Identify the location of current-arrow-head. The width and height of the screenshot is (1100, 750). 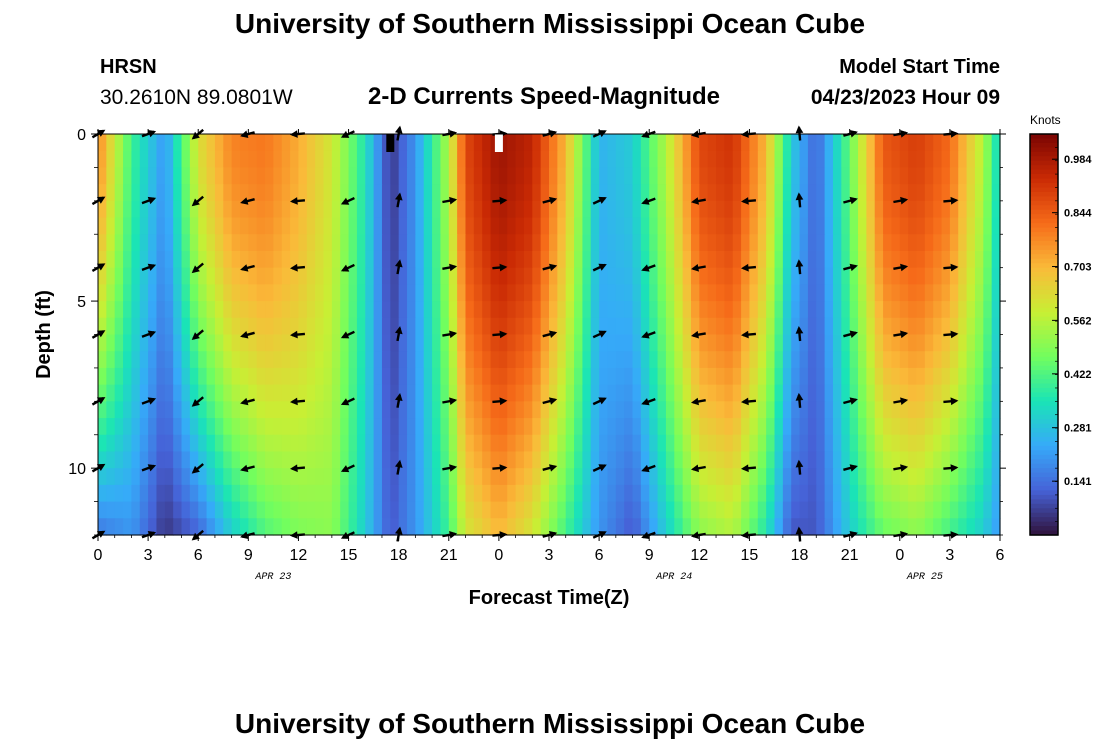
(799, 263).